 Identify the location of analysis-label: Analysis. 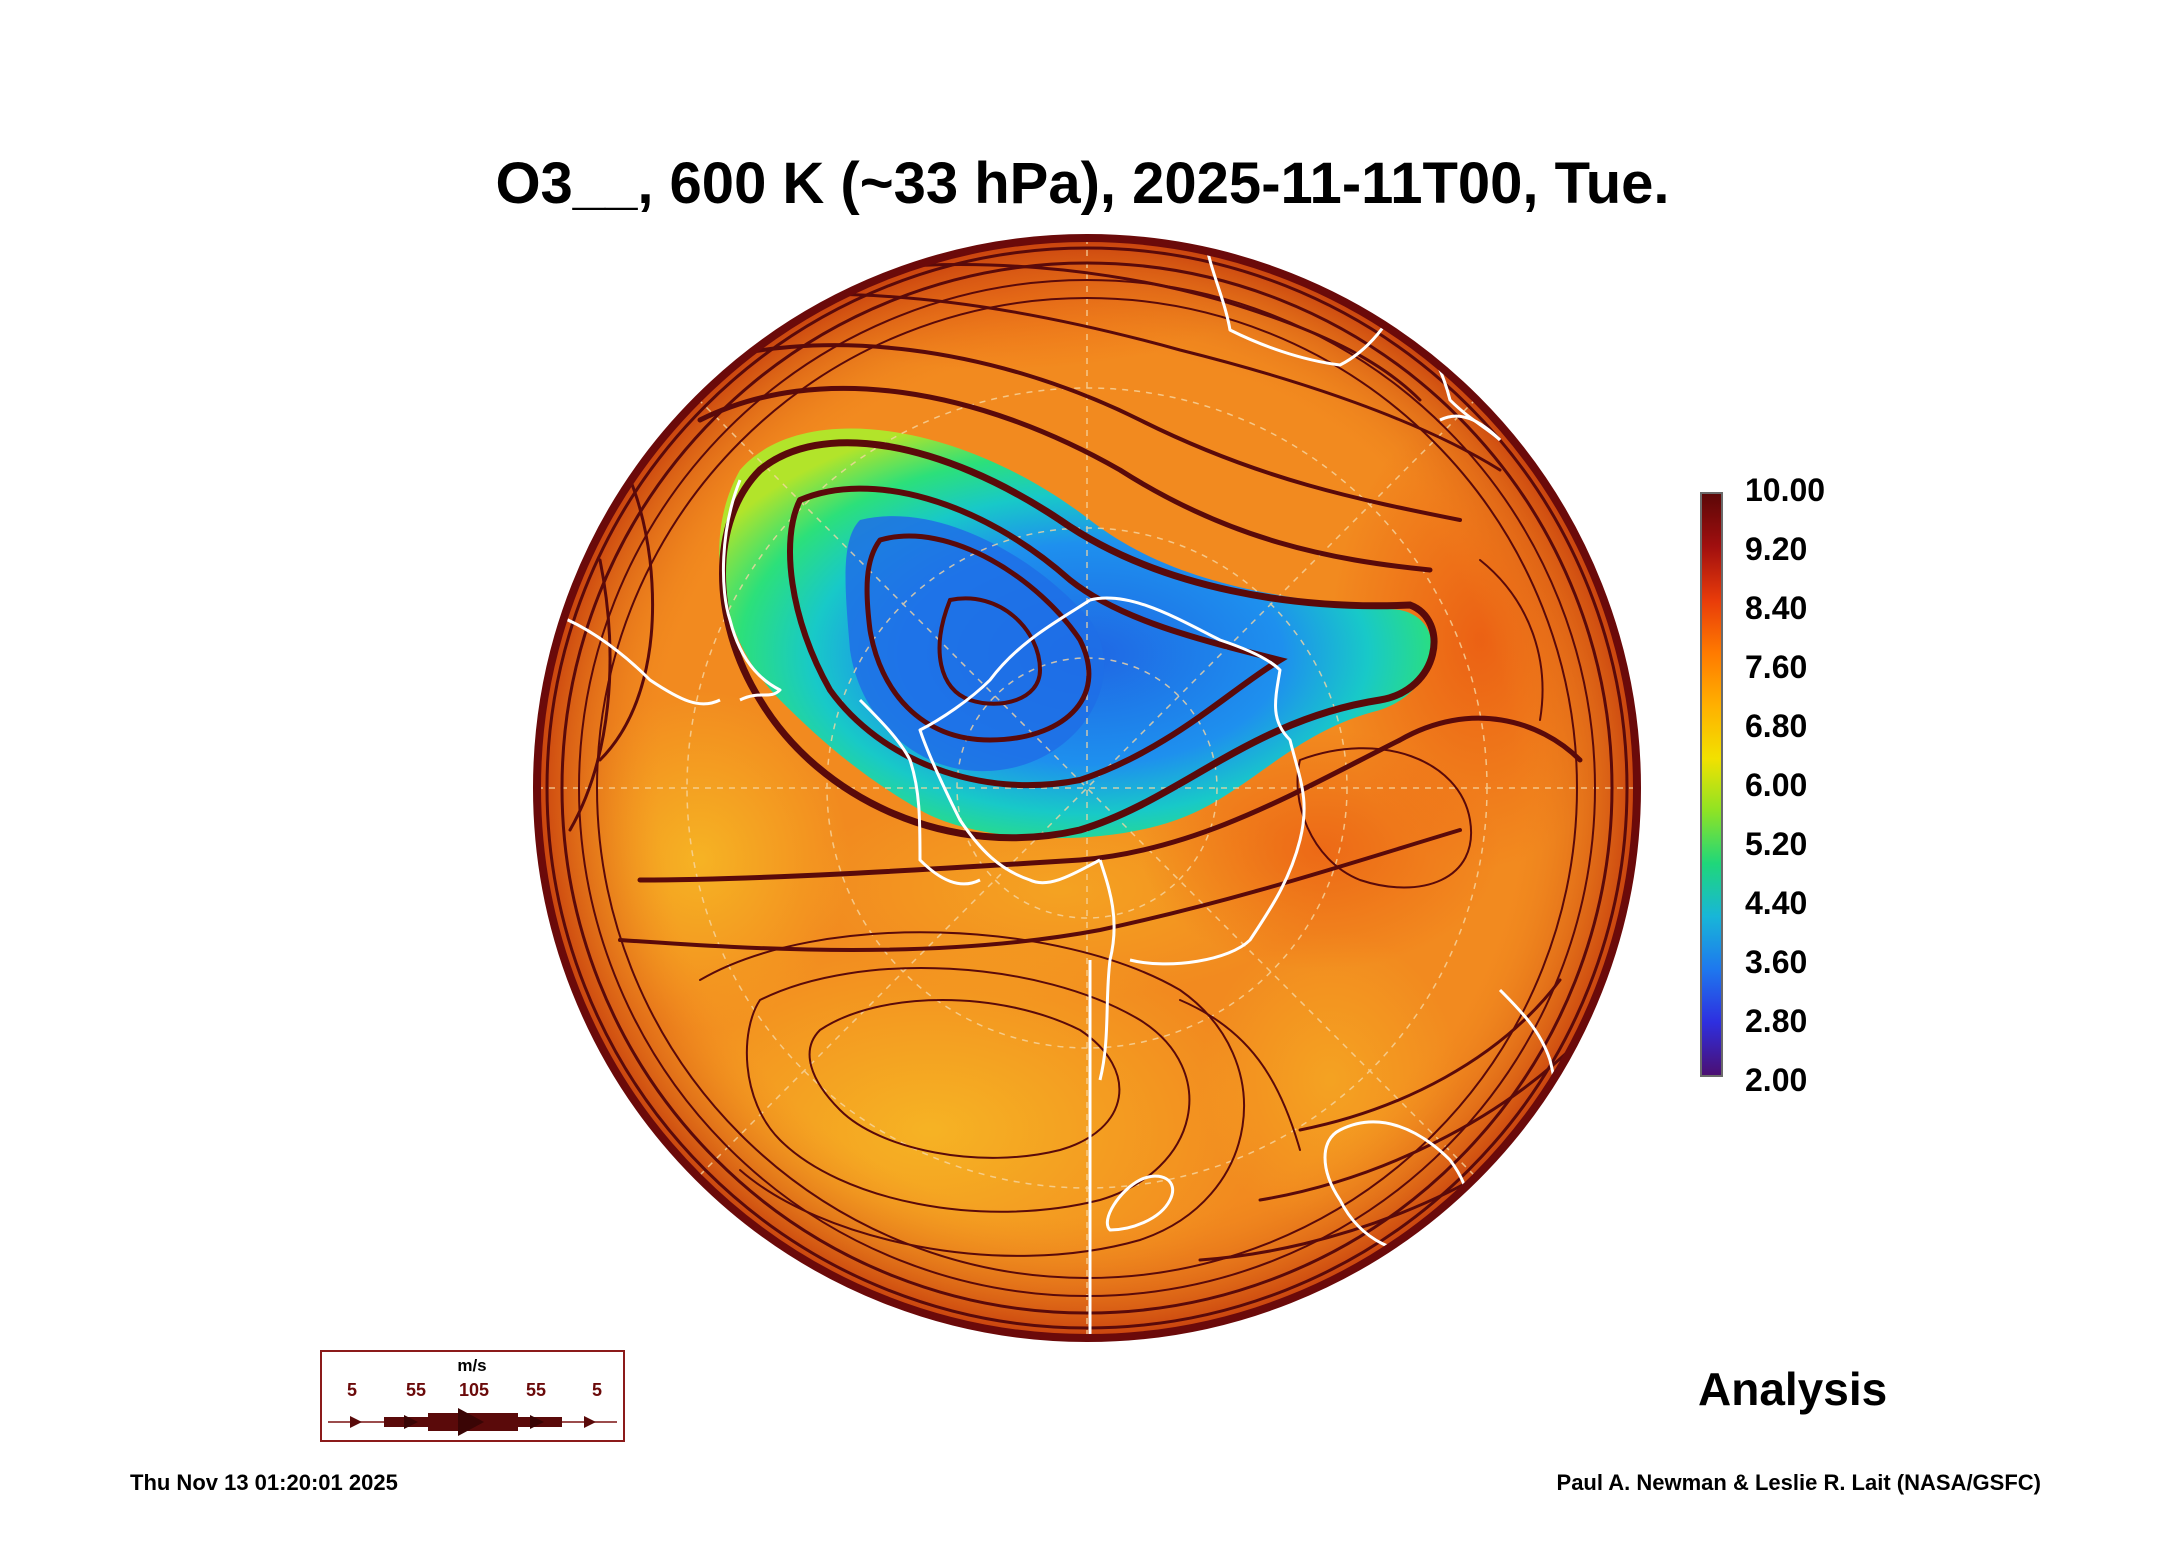
(1793, 1389).